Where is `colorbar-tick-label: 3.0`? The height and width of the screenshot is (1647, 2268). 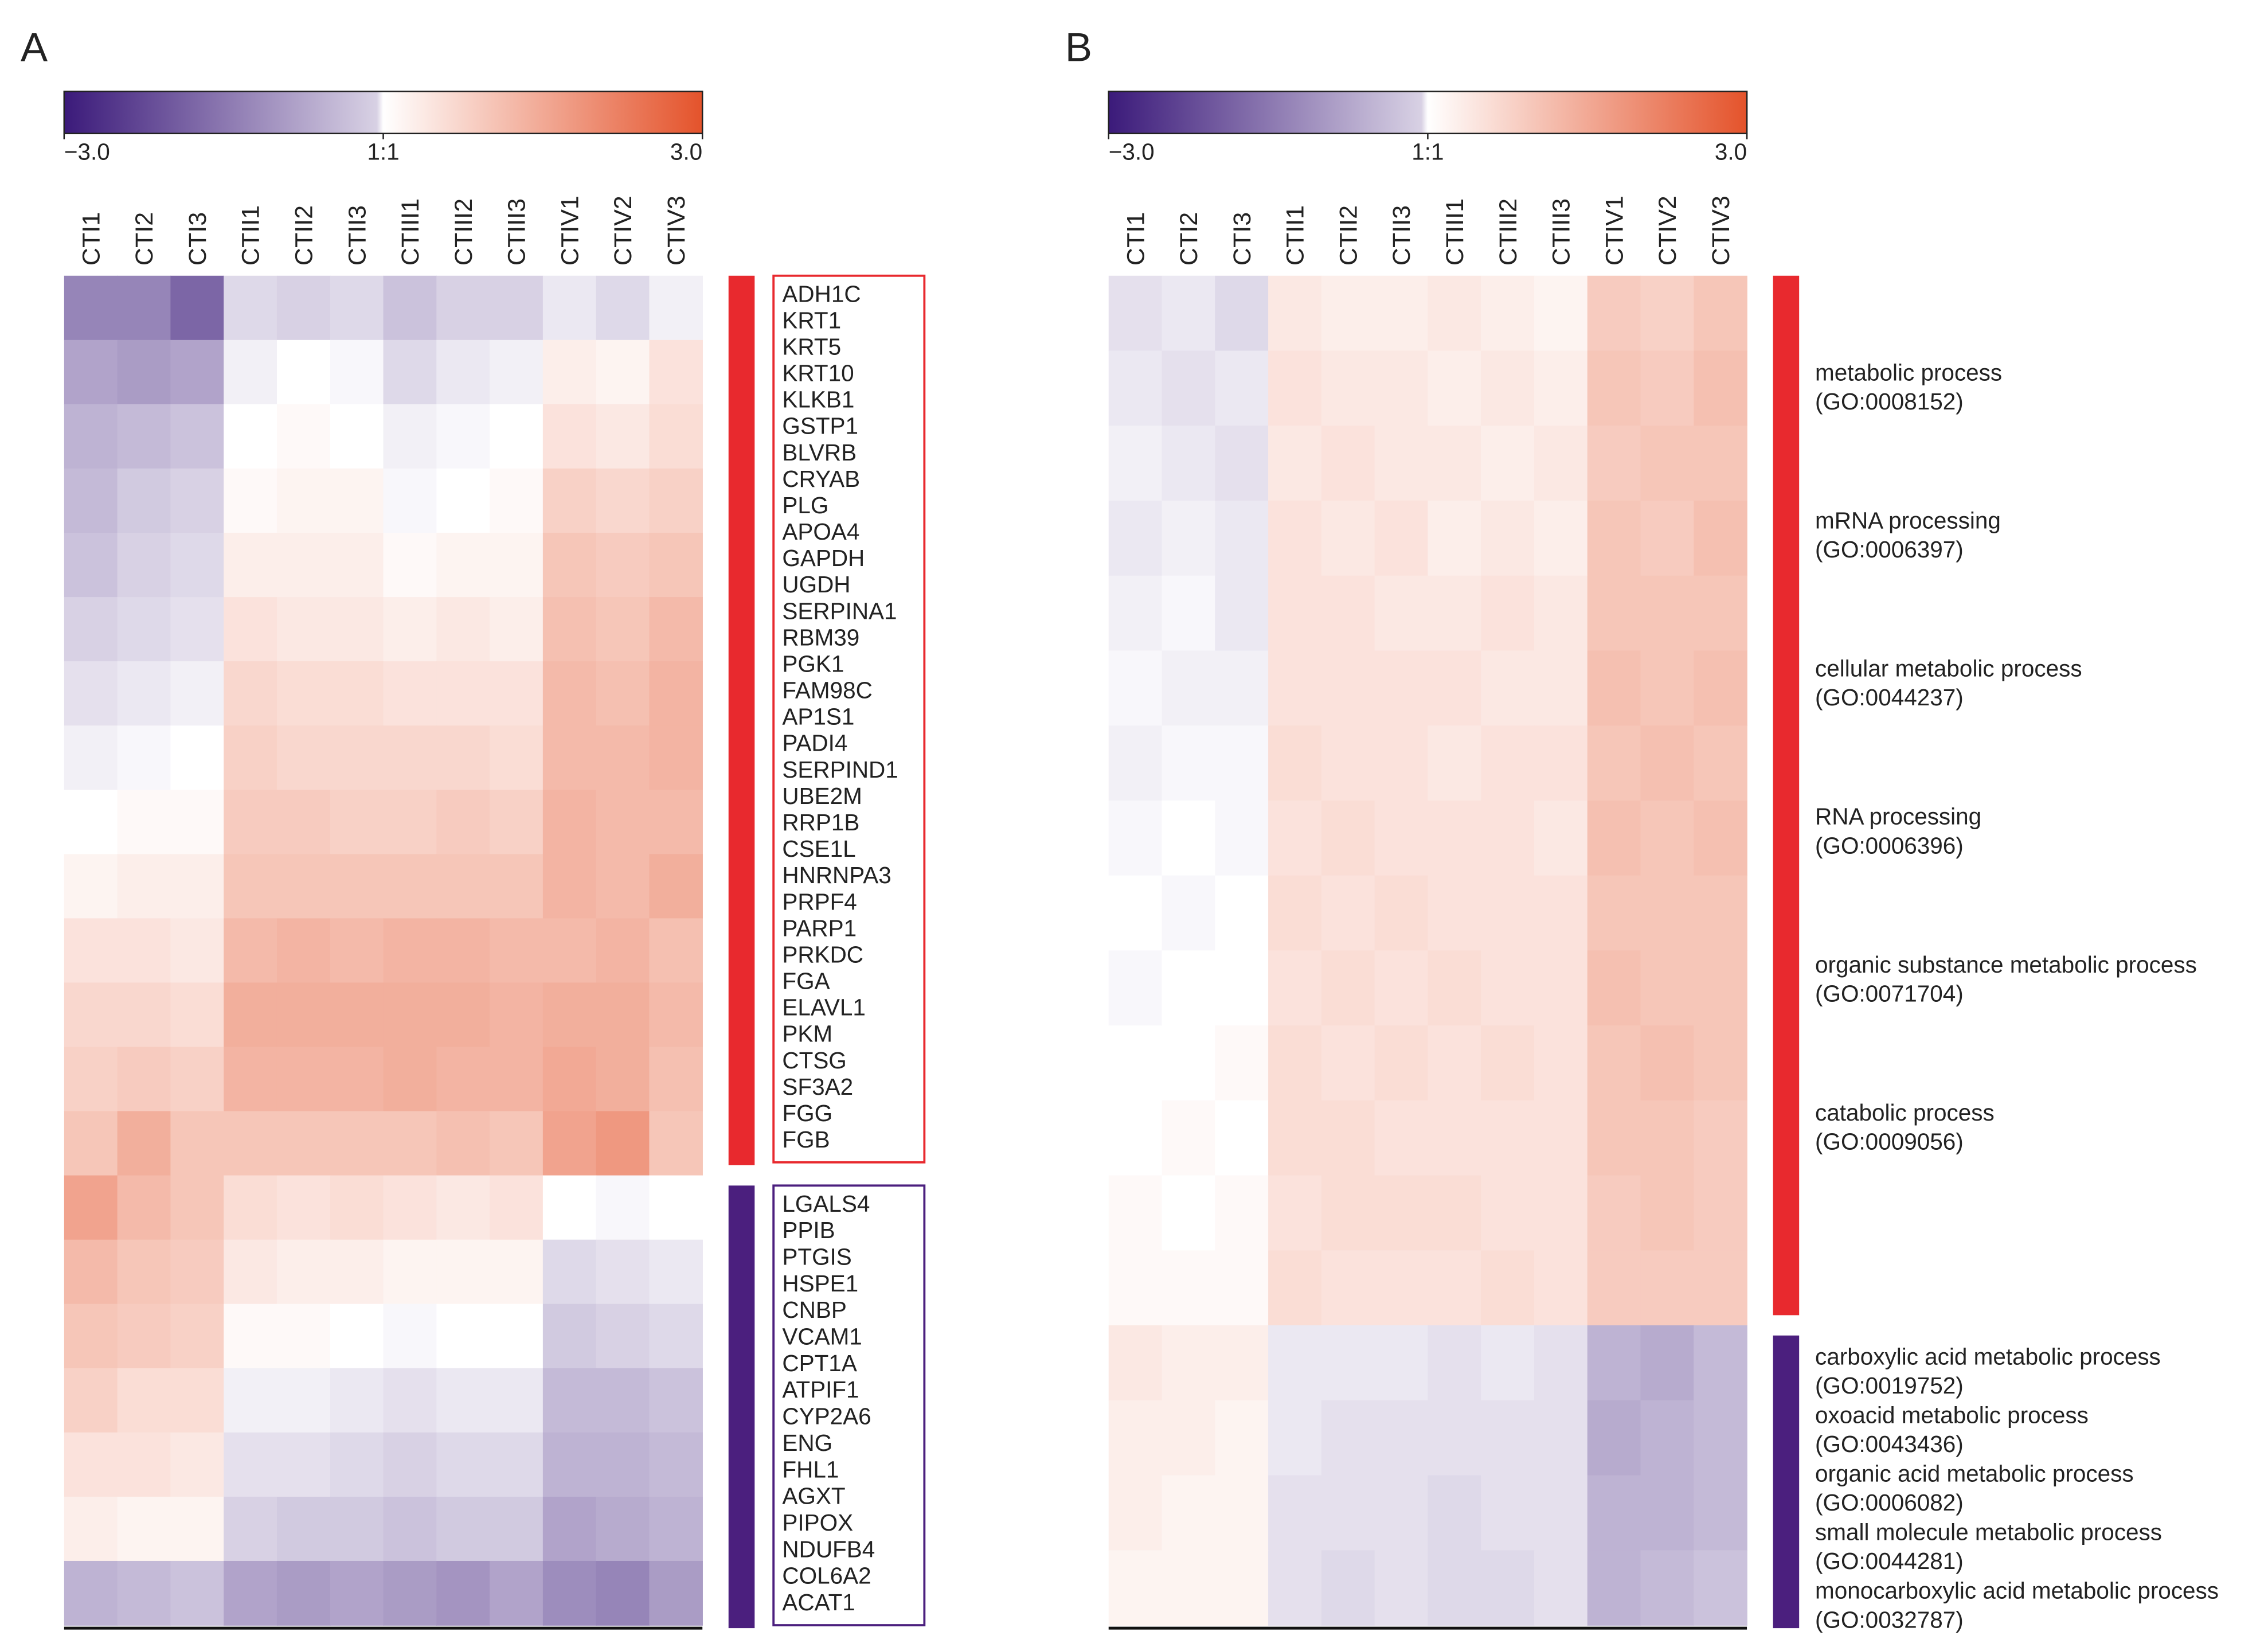 colorbar-tick-label: 3.0 is located at coordinates (686, 151).